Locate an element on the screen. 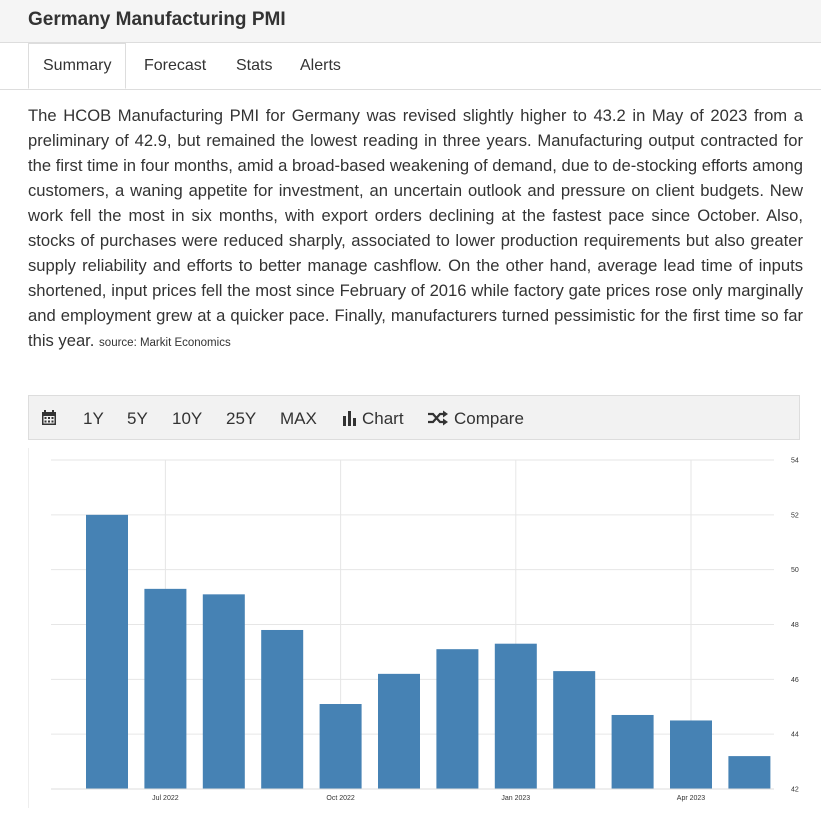 This screenshot has width=821, height=813. x-tick-label: Apr 2023 is located at coordinates (691, 798).